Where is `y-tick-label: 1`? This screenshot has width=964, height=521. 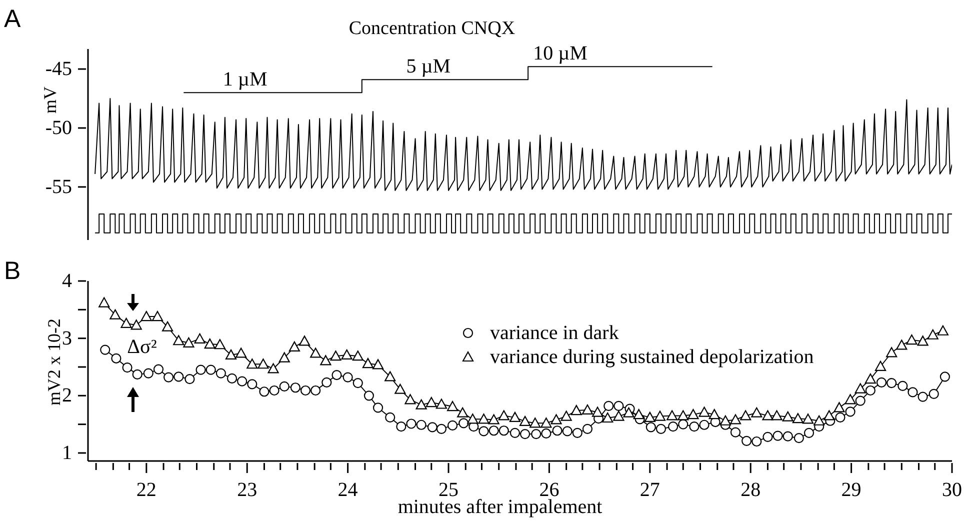
y-tick-label: 1 is located at coordinates (67, 453).